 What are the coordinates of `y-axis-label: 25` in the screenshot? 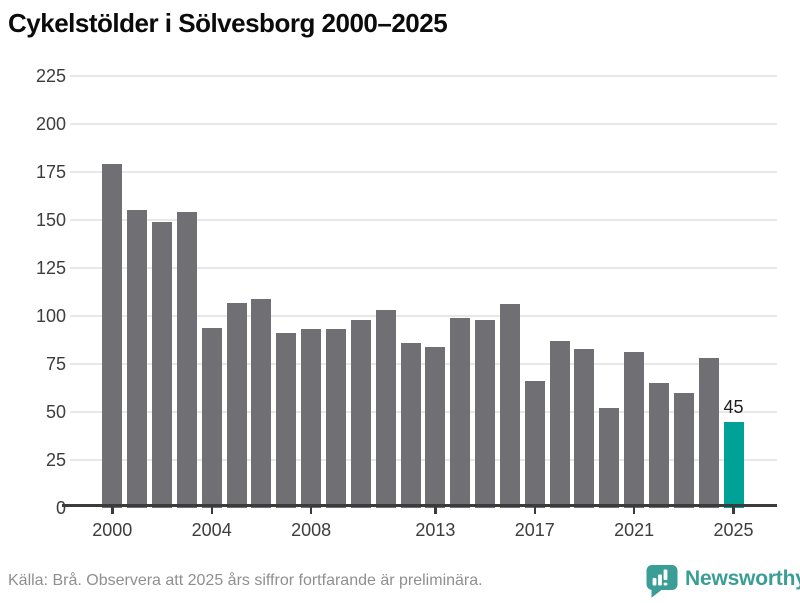 It's located at (55, 460).